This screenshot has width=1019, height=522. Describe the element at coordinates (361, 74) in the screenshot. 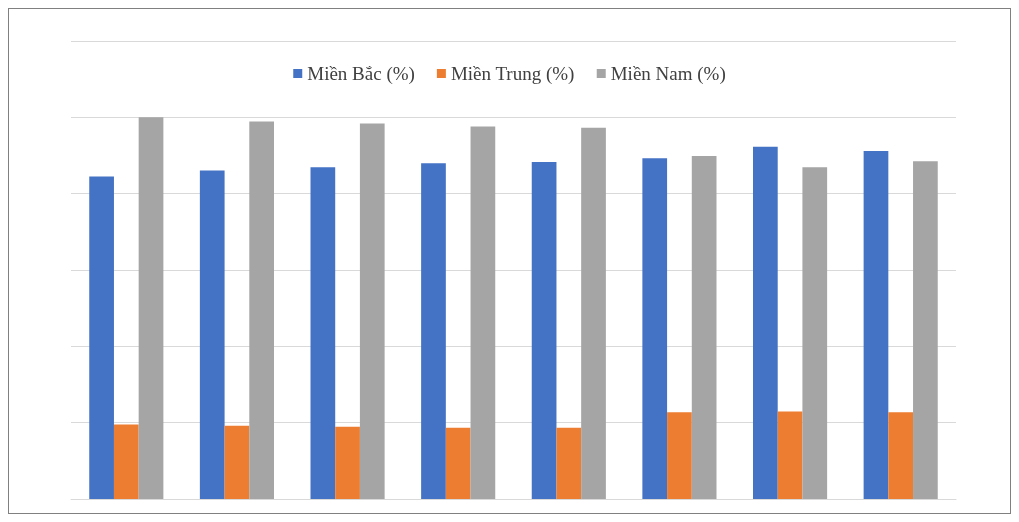

I see `legend-label: Miền Bắc (%)` at that location.